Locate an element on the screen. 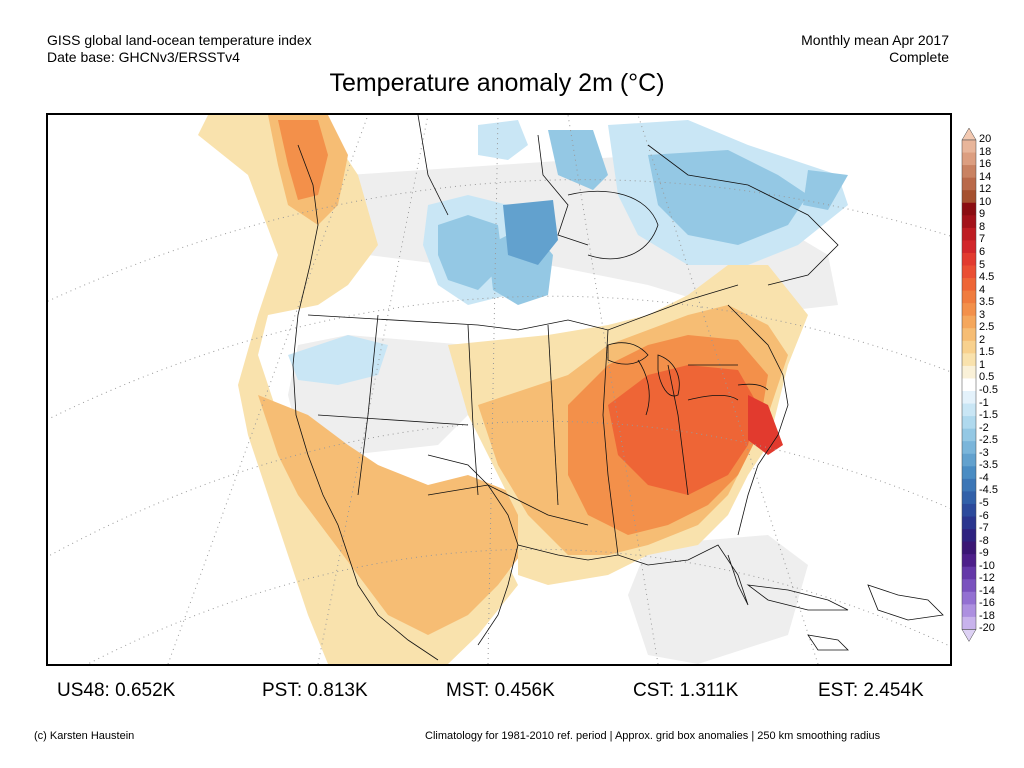  legend-tick-label: 7 is located at coordinates (982, 239).